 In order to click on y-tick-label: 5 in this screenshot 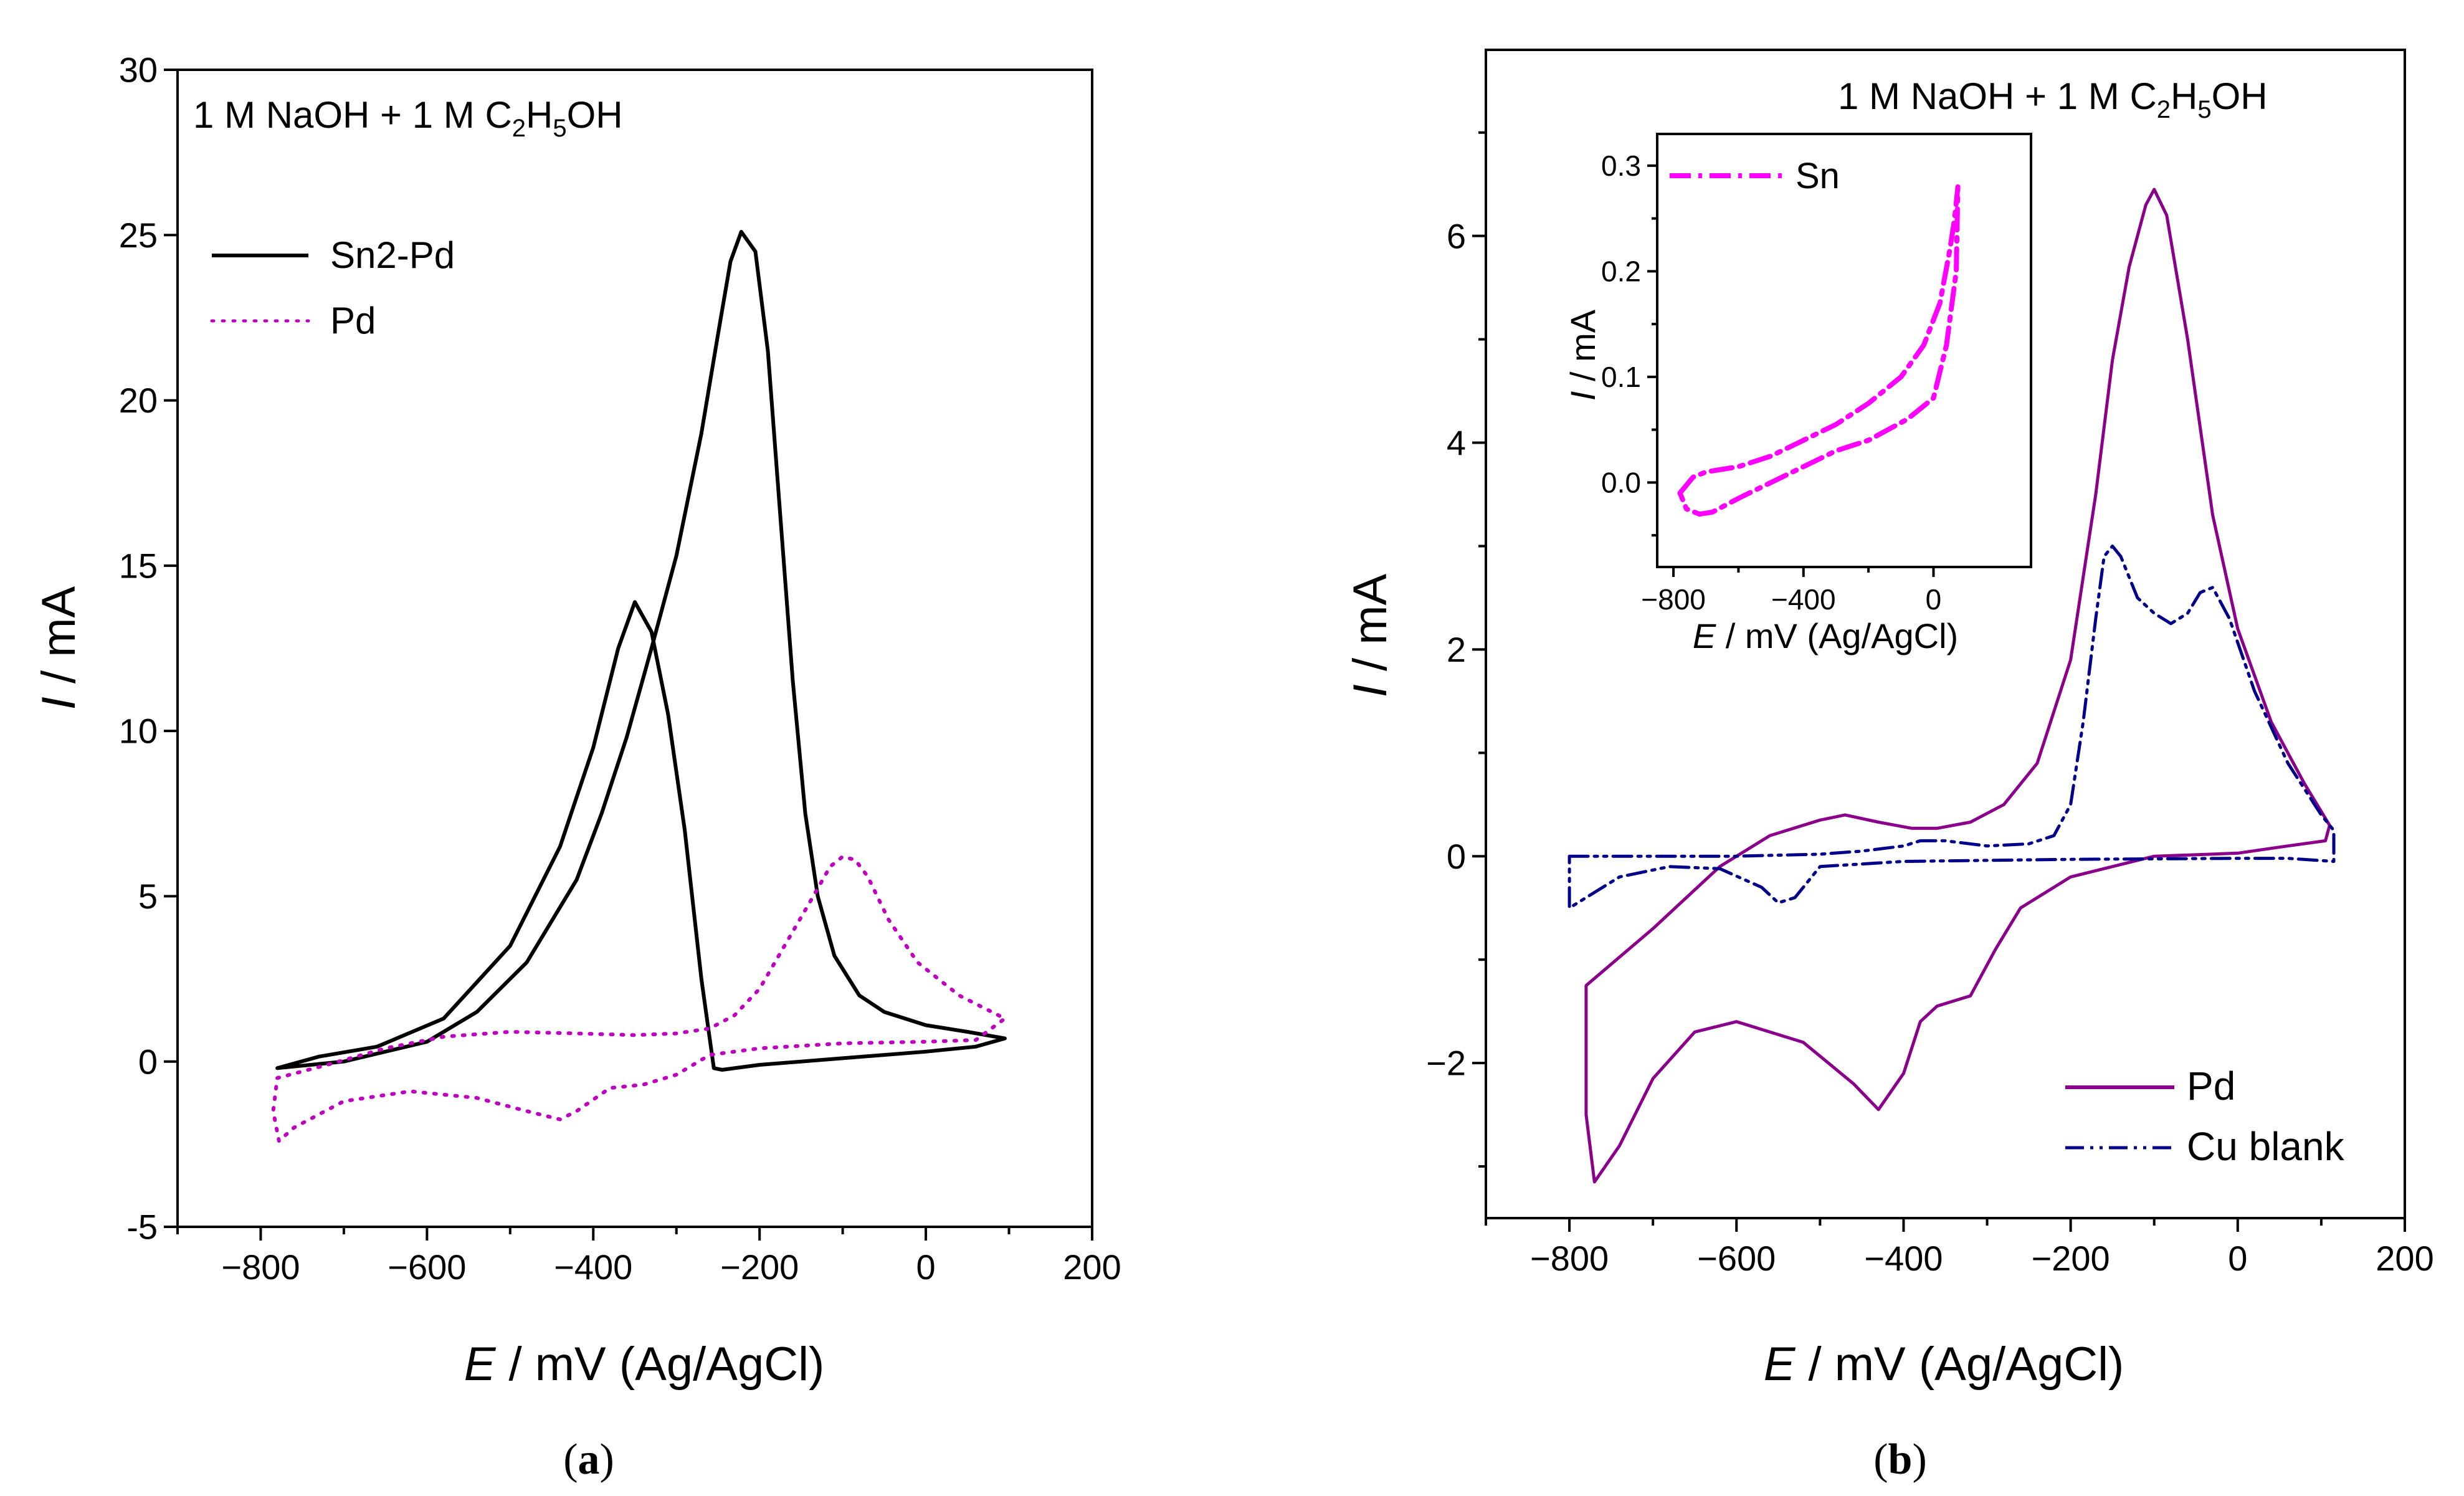, I will do `click(148, 897)`.